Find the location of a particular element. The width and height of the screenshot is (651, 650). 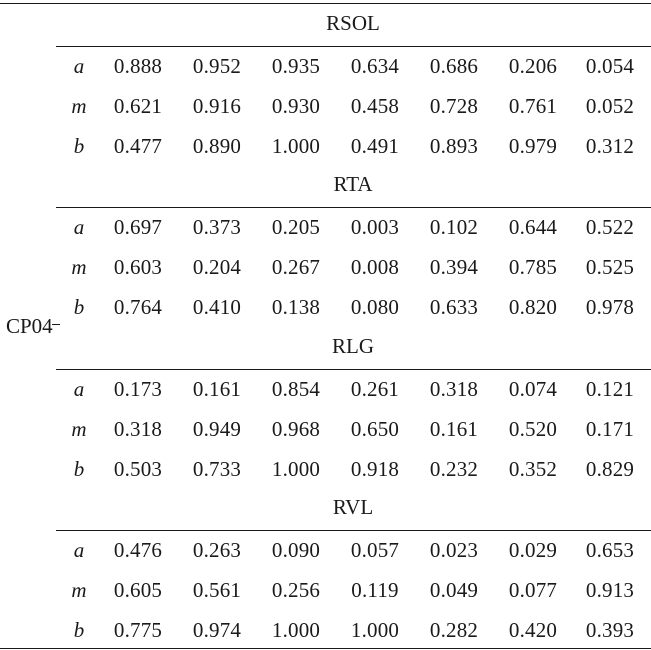

table-cell: 0.525 is located at coordinates (610, 267).